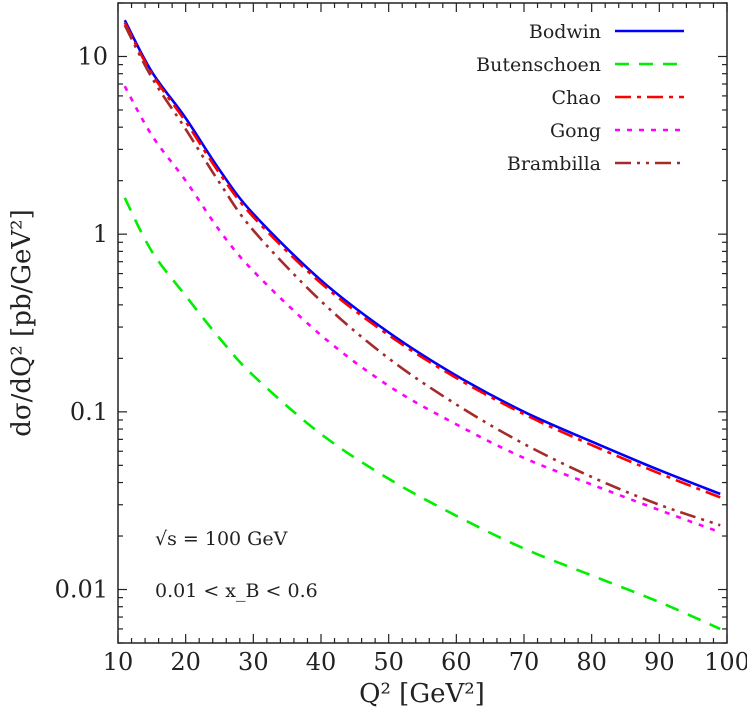  I want to click on y-tick-label: 0.01, so click(81, 590).